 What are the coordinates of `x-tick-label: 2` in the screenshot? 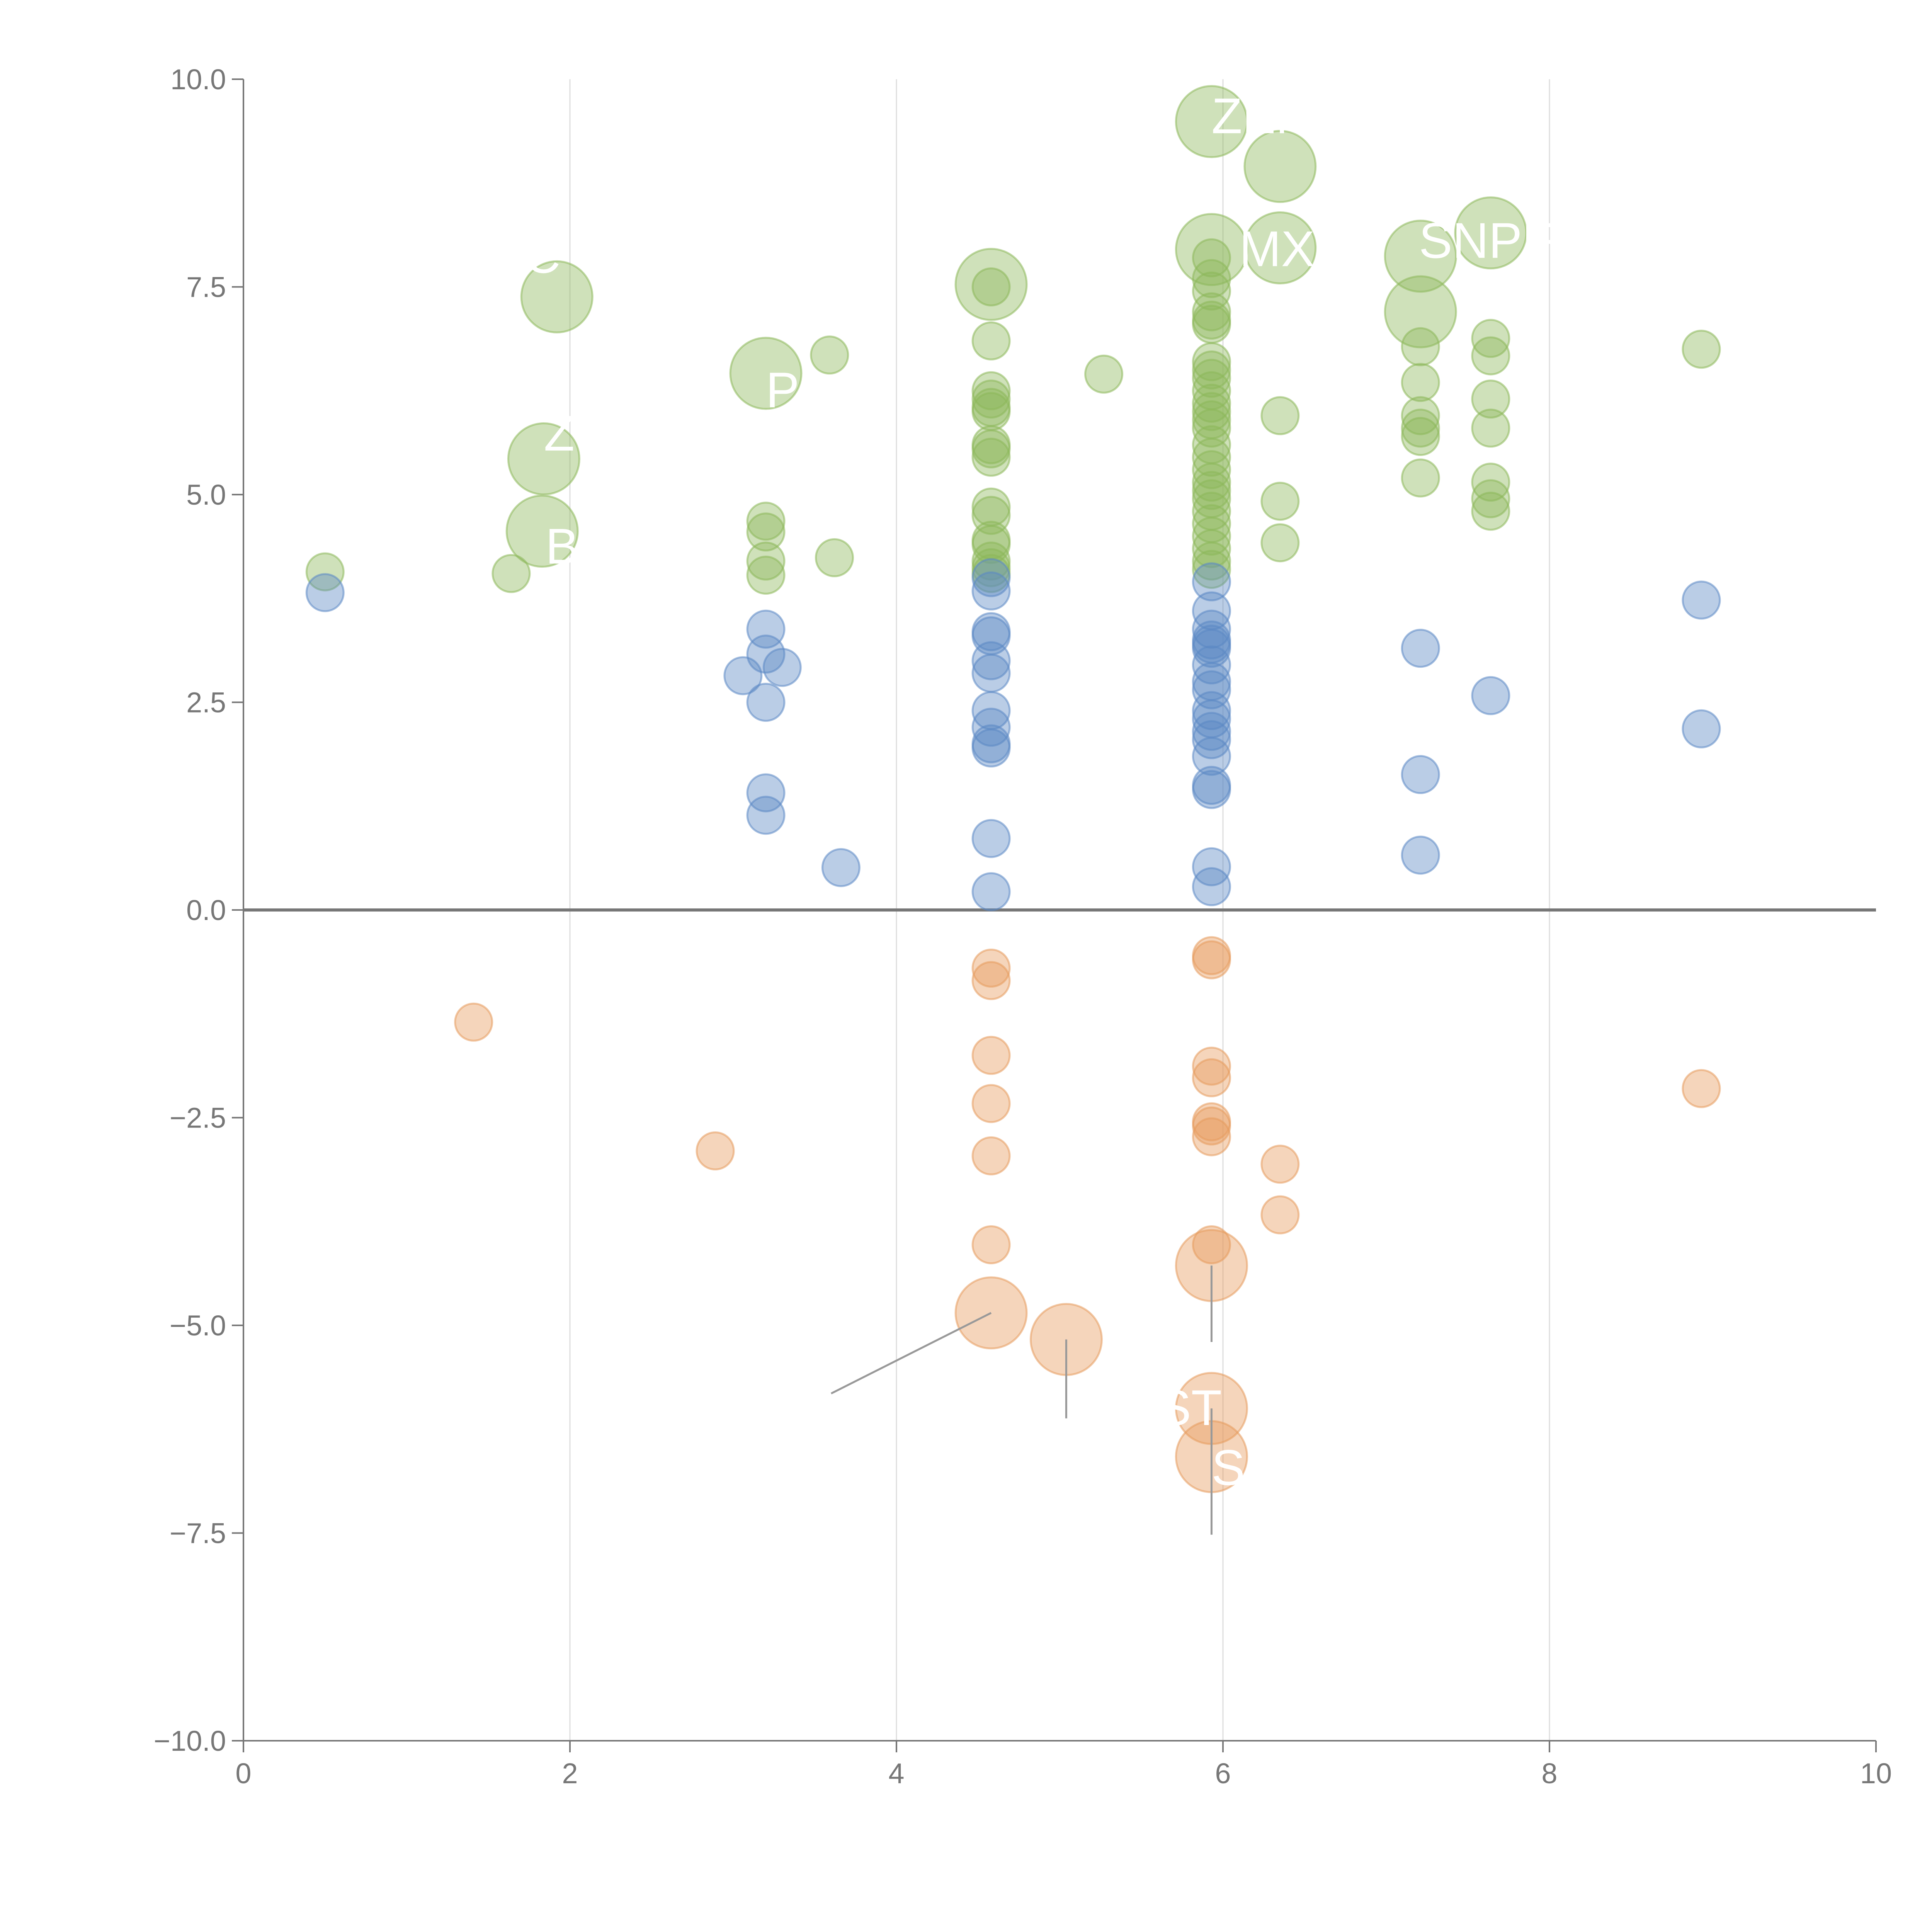 It's located at (570, 1773).